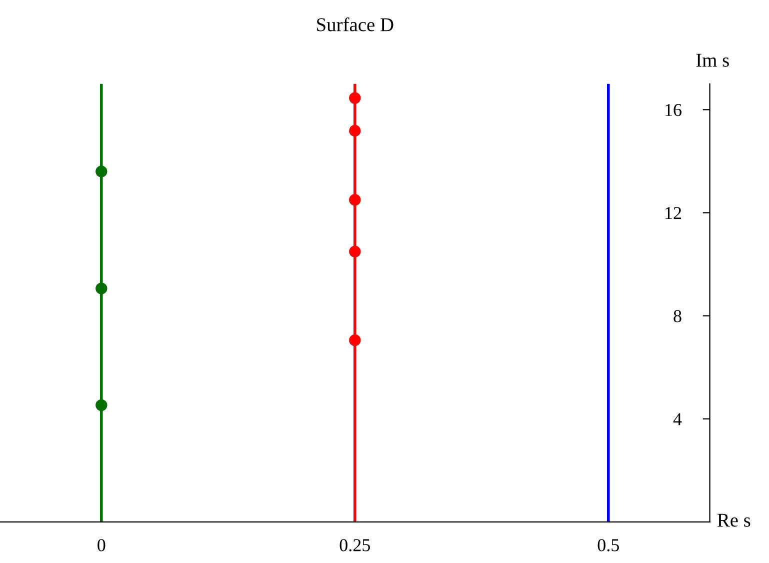 This screenshot has width=769, height=563. I want to click on x-tick-label: 0.25, so click(355, 545).